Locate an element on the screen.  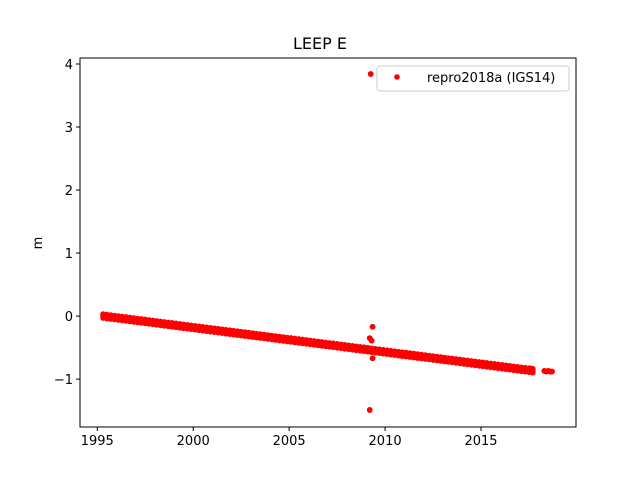
legend: repro2018a (IGS14) is located at coordinates (473, 78).